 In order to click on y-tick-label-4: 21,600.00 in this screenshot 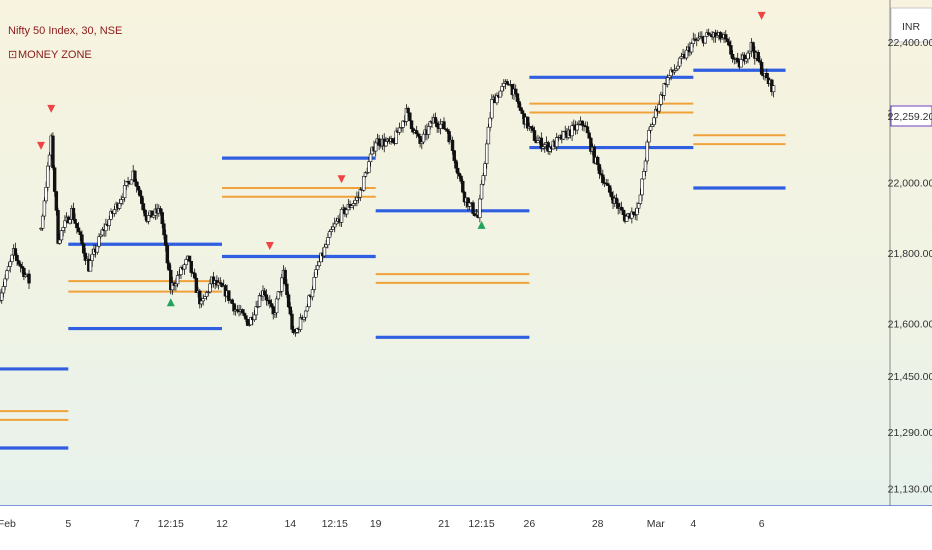, I will do `click(910, 324)`.